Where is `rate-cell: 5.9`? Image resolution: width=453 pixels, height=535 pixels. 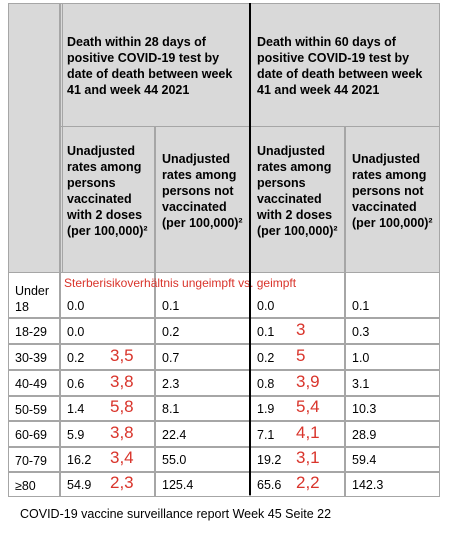 rate-cell: 5.9 is located at coordinates (107, 434).